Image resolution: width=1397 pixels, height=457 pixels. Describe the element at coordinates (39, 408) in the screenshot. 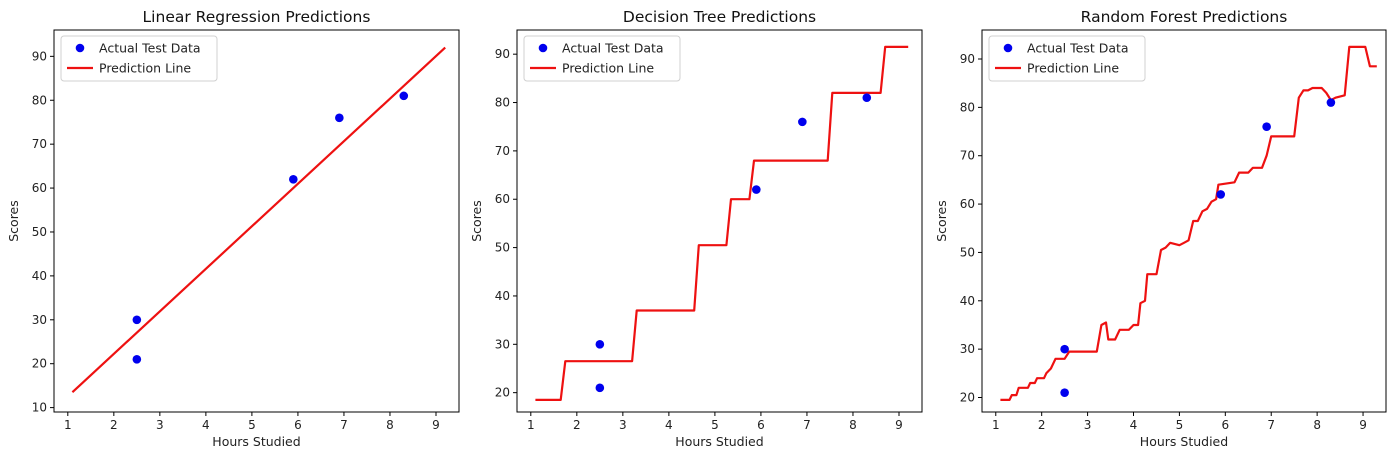

I see `y-tick-label: 10` at that location.